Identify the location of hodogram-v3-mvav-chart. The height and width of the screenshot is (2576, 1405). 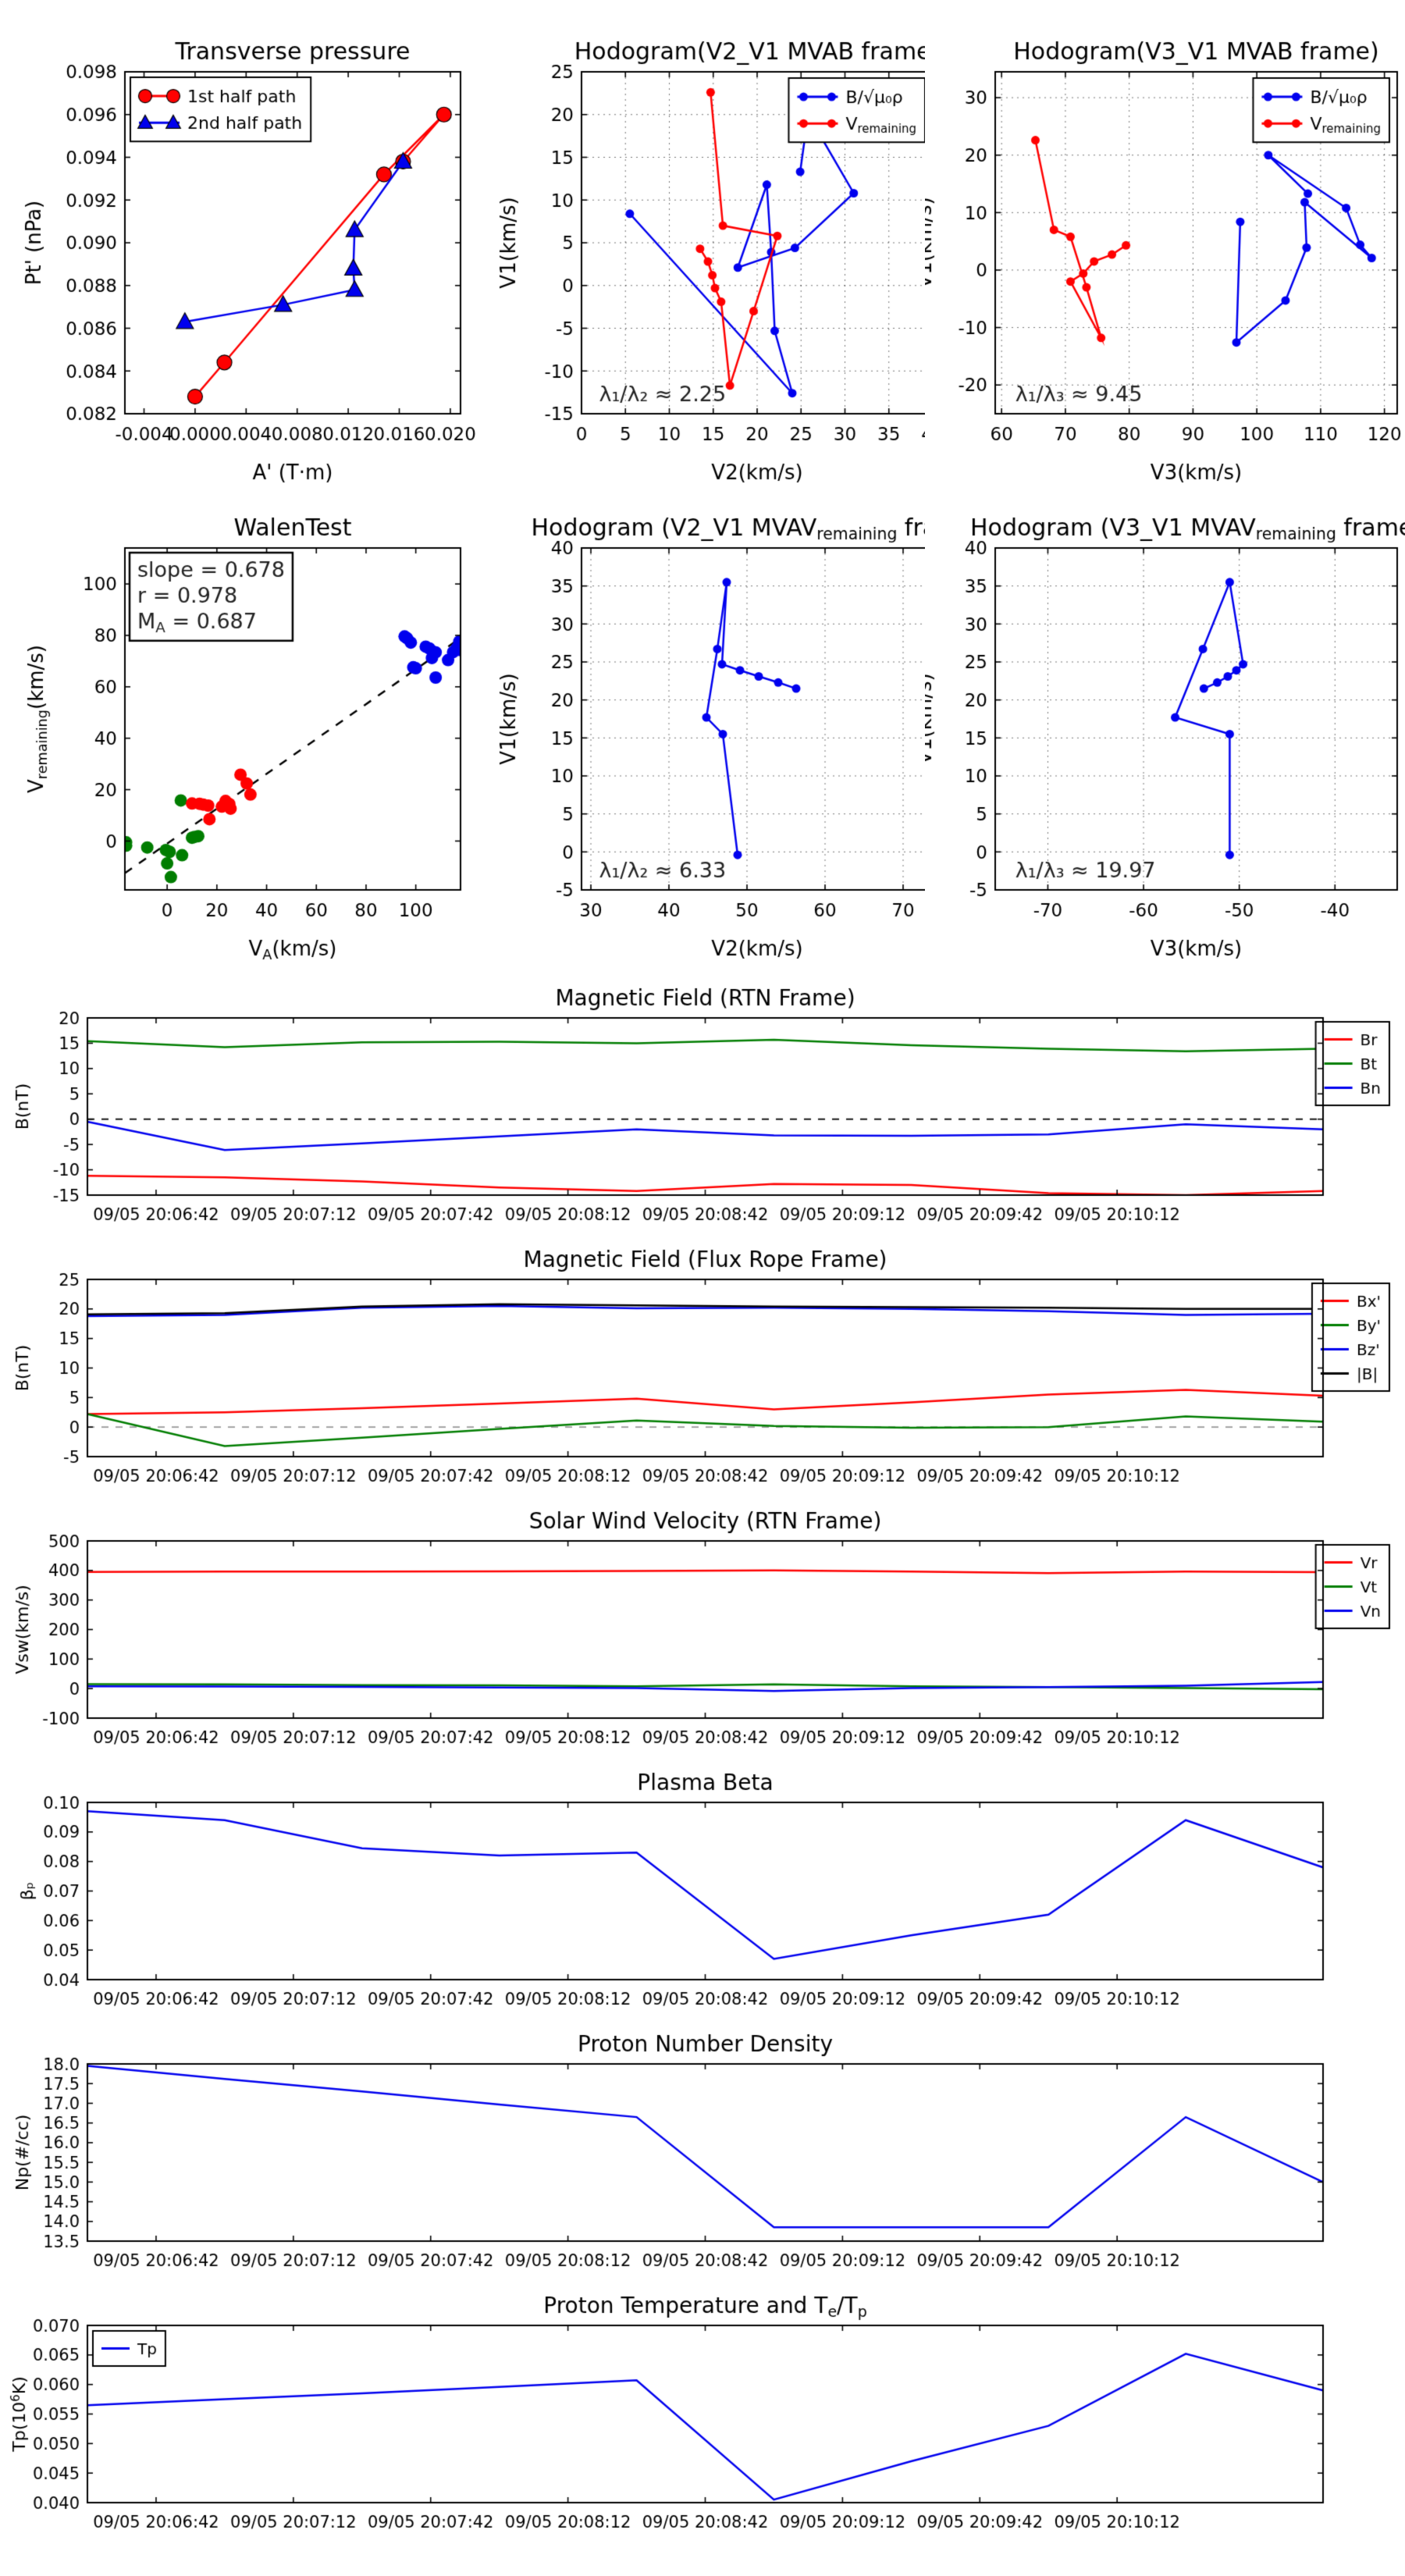
(1165, 729).